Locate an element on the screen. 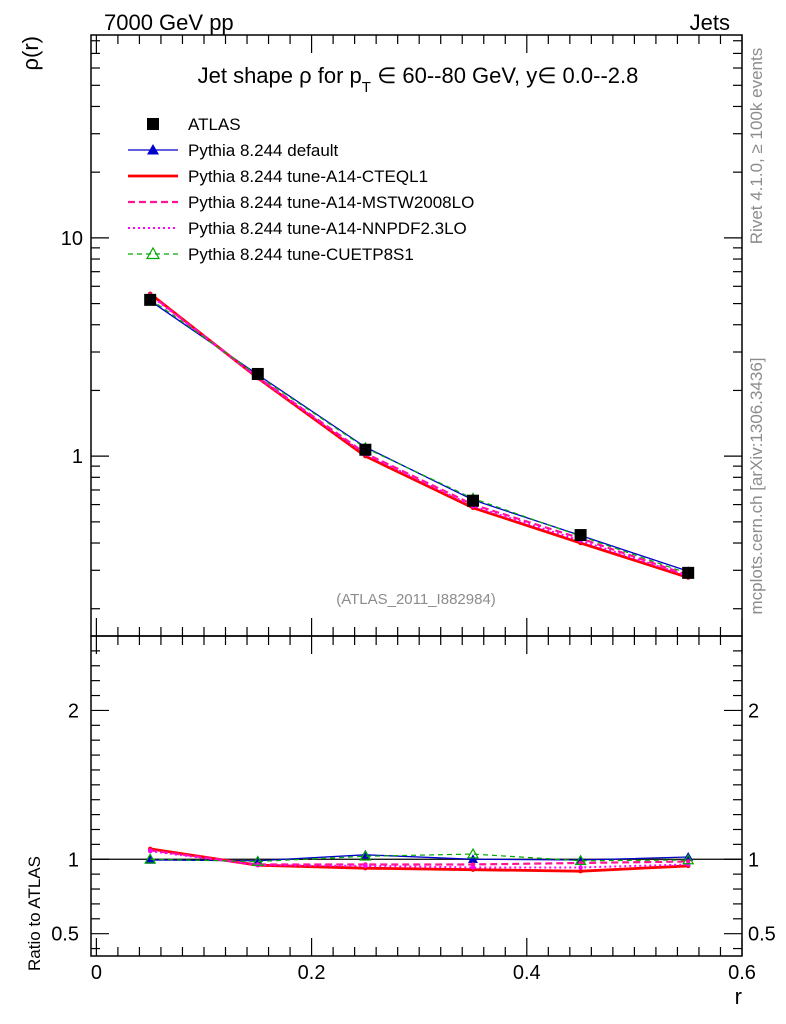 The height and width of the screenshot is (1024, 786). ratio-y-tick-label-left: 0.5 is located at coordinates (65, 935).